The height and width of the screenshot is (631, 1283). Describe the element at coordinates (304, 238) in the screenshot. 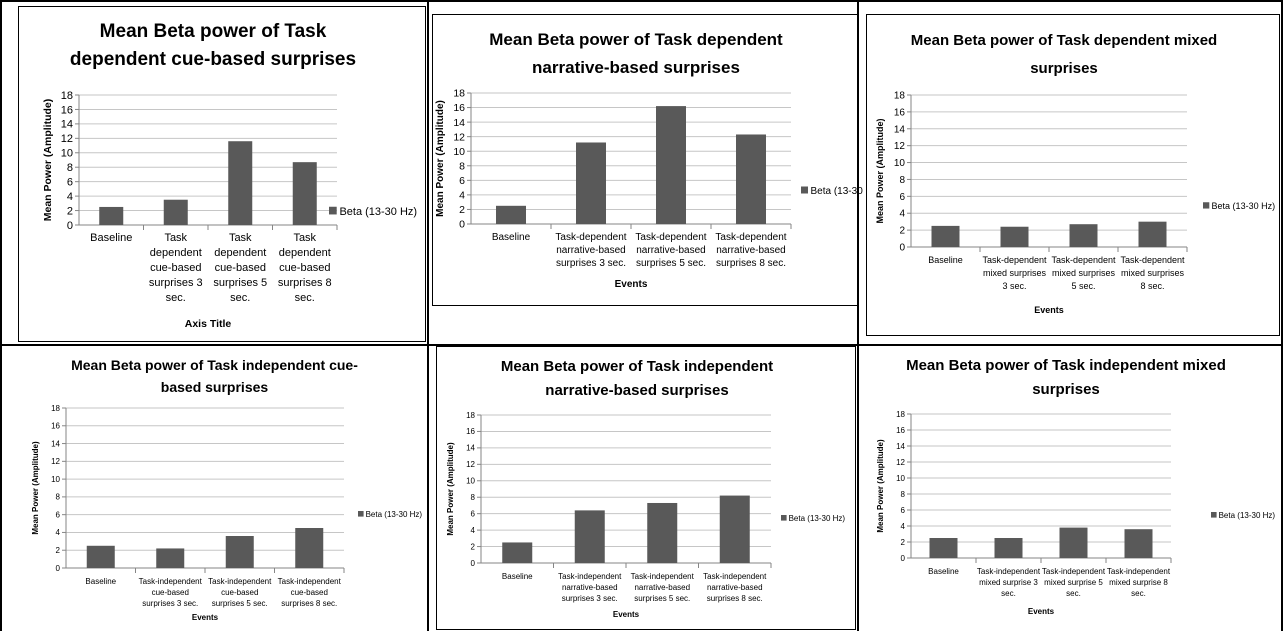

I see `x-tick-label-line: Task` at that location.